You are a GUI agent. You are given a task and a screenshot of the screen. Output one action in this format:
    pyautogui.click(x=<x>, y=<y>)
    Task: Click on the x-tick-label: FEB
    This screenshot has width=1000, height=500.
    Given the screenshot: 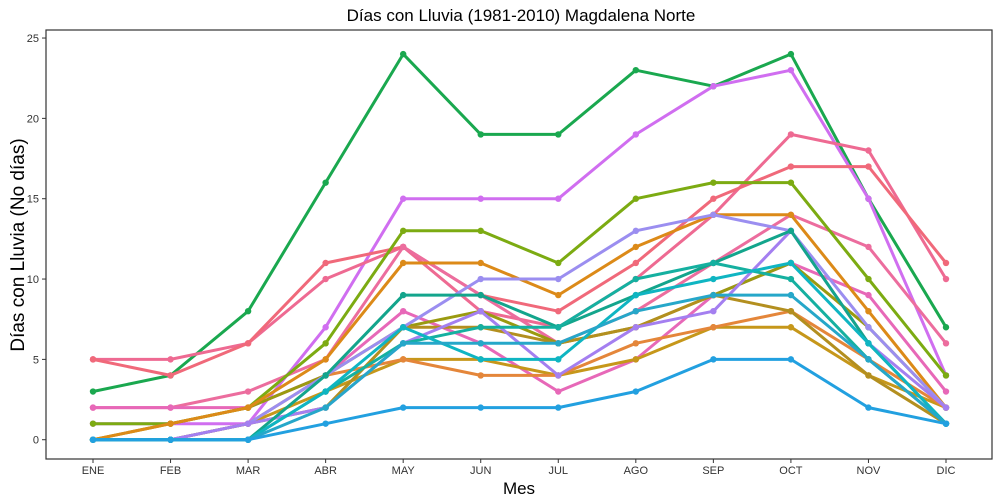 What is the action you would take?
    pyautogui.click(x=170, y=471)
    